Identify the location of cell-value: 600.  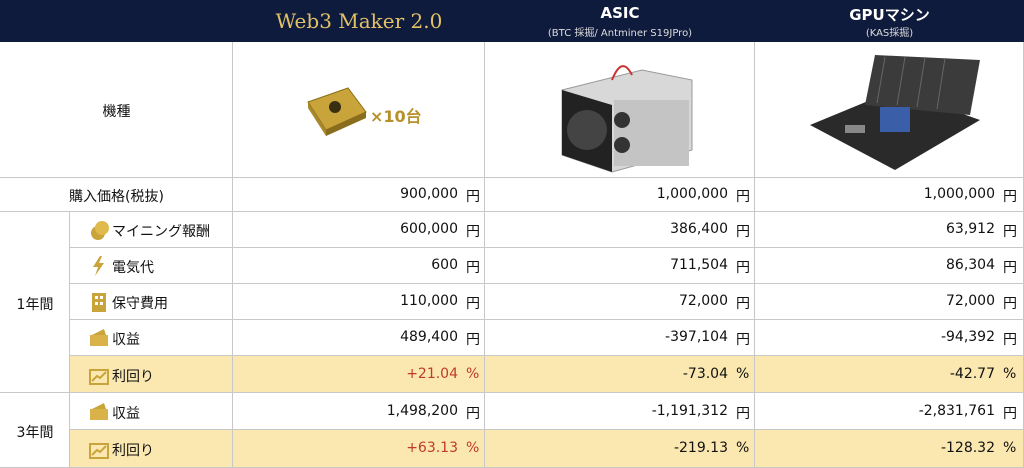
(444, 265).